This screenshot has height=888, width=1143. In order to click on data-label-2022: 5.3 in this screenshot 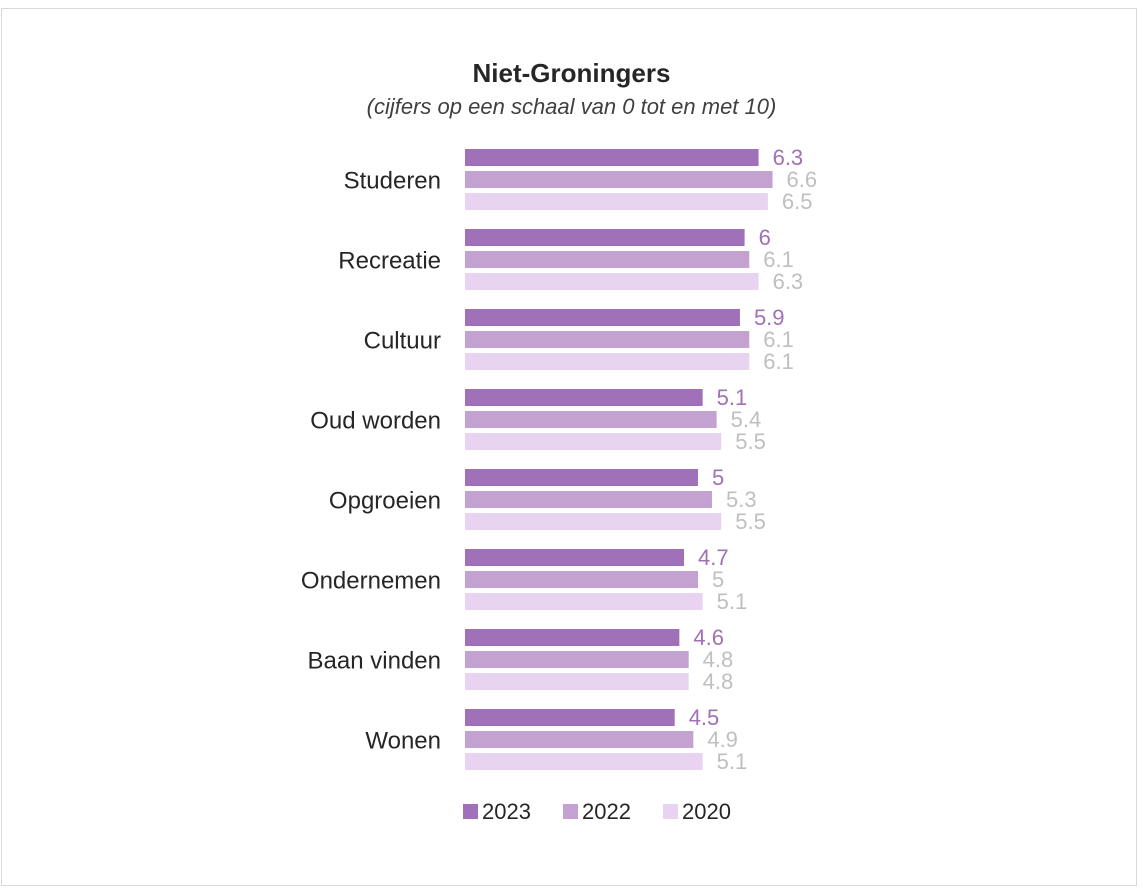, I will do `click(741, 499)`.